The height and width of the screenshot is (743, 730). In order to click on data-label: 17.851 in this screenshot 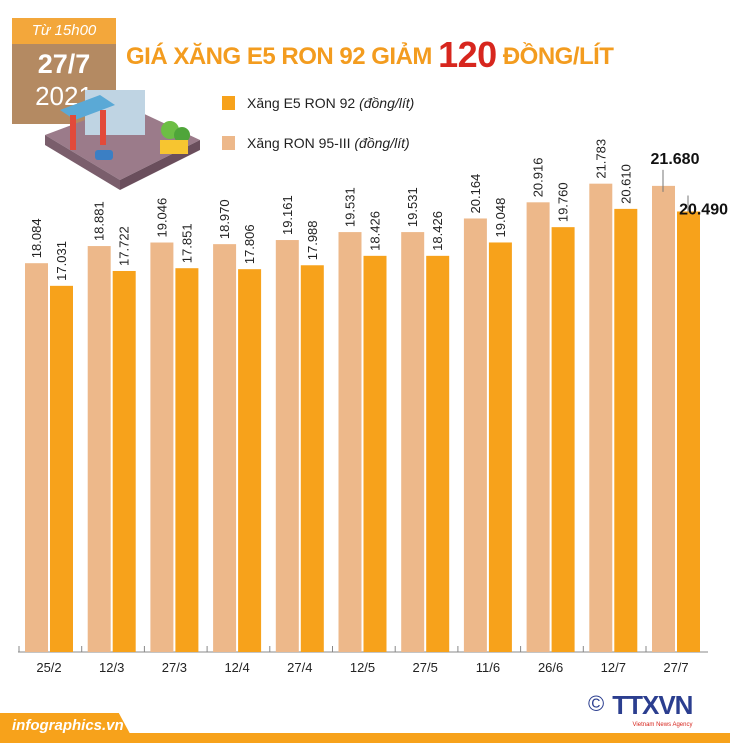, I will do `click(186, 243)`.